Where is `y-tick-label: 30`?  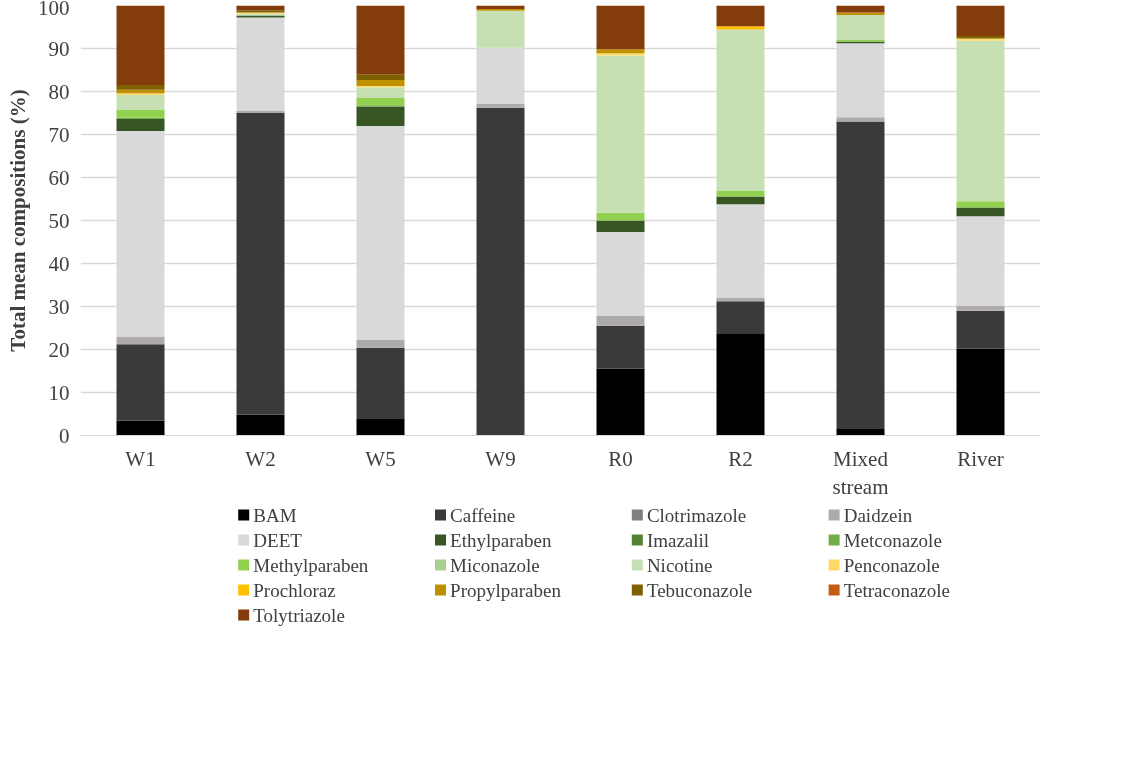 y-tick-label: 30 is located at coordinates (59, 306).